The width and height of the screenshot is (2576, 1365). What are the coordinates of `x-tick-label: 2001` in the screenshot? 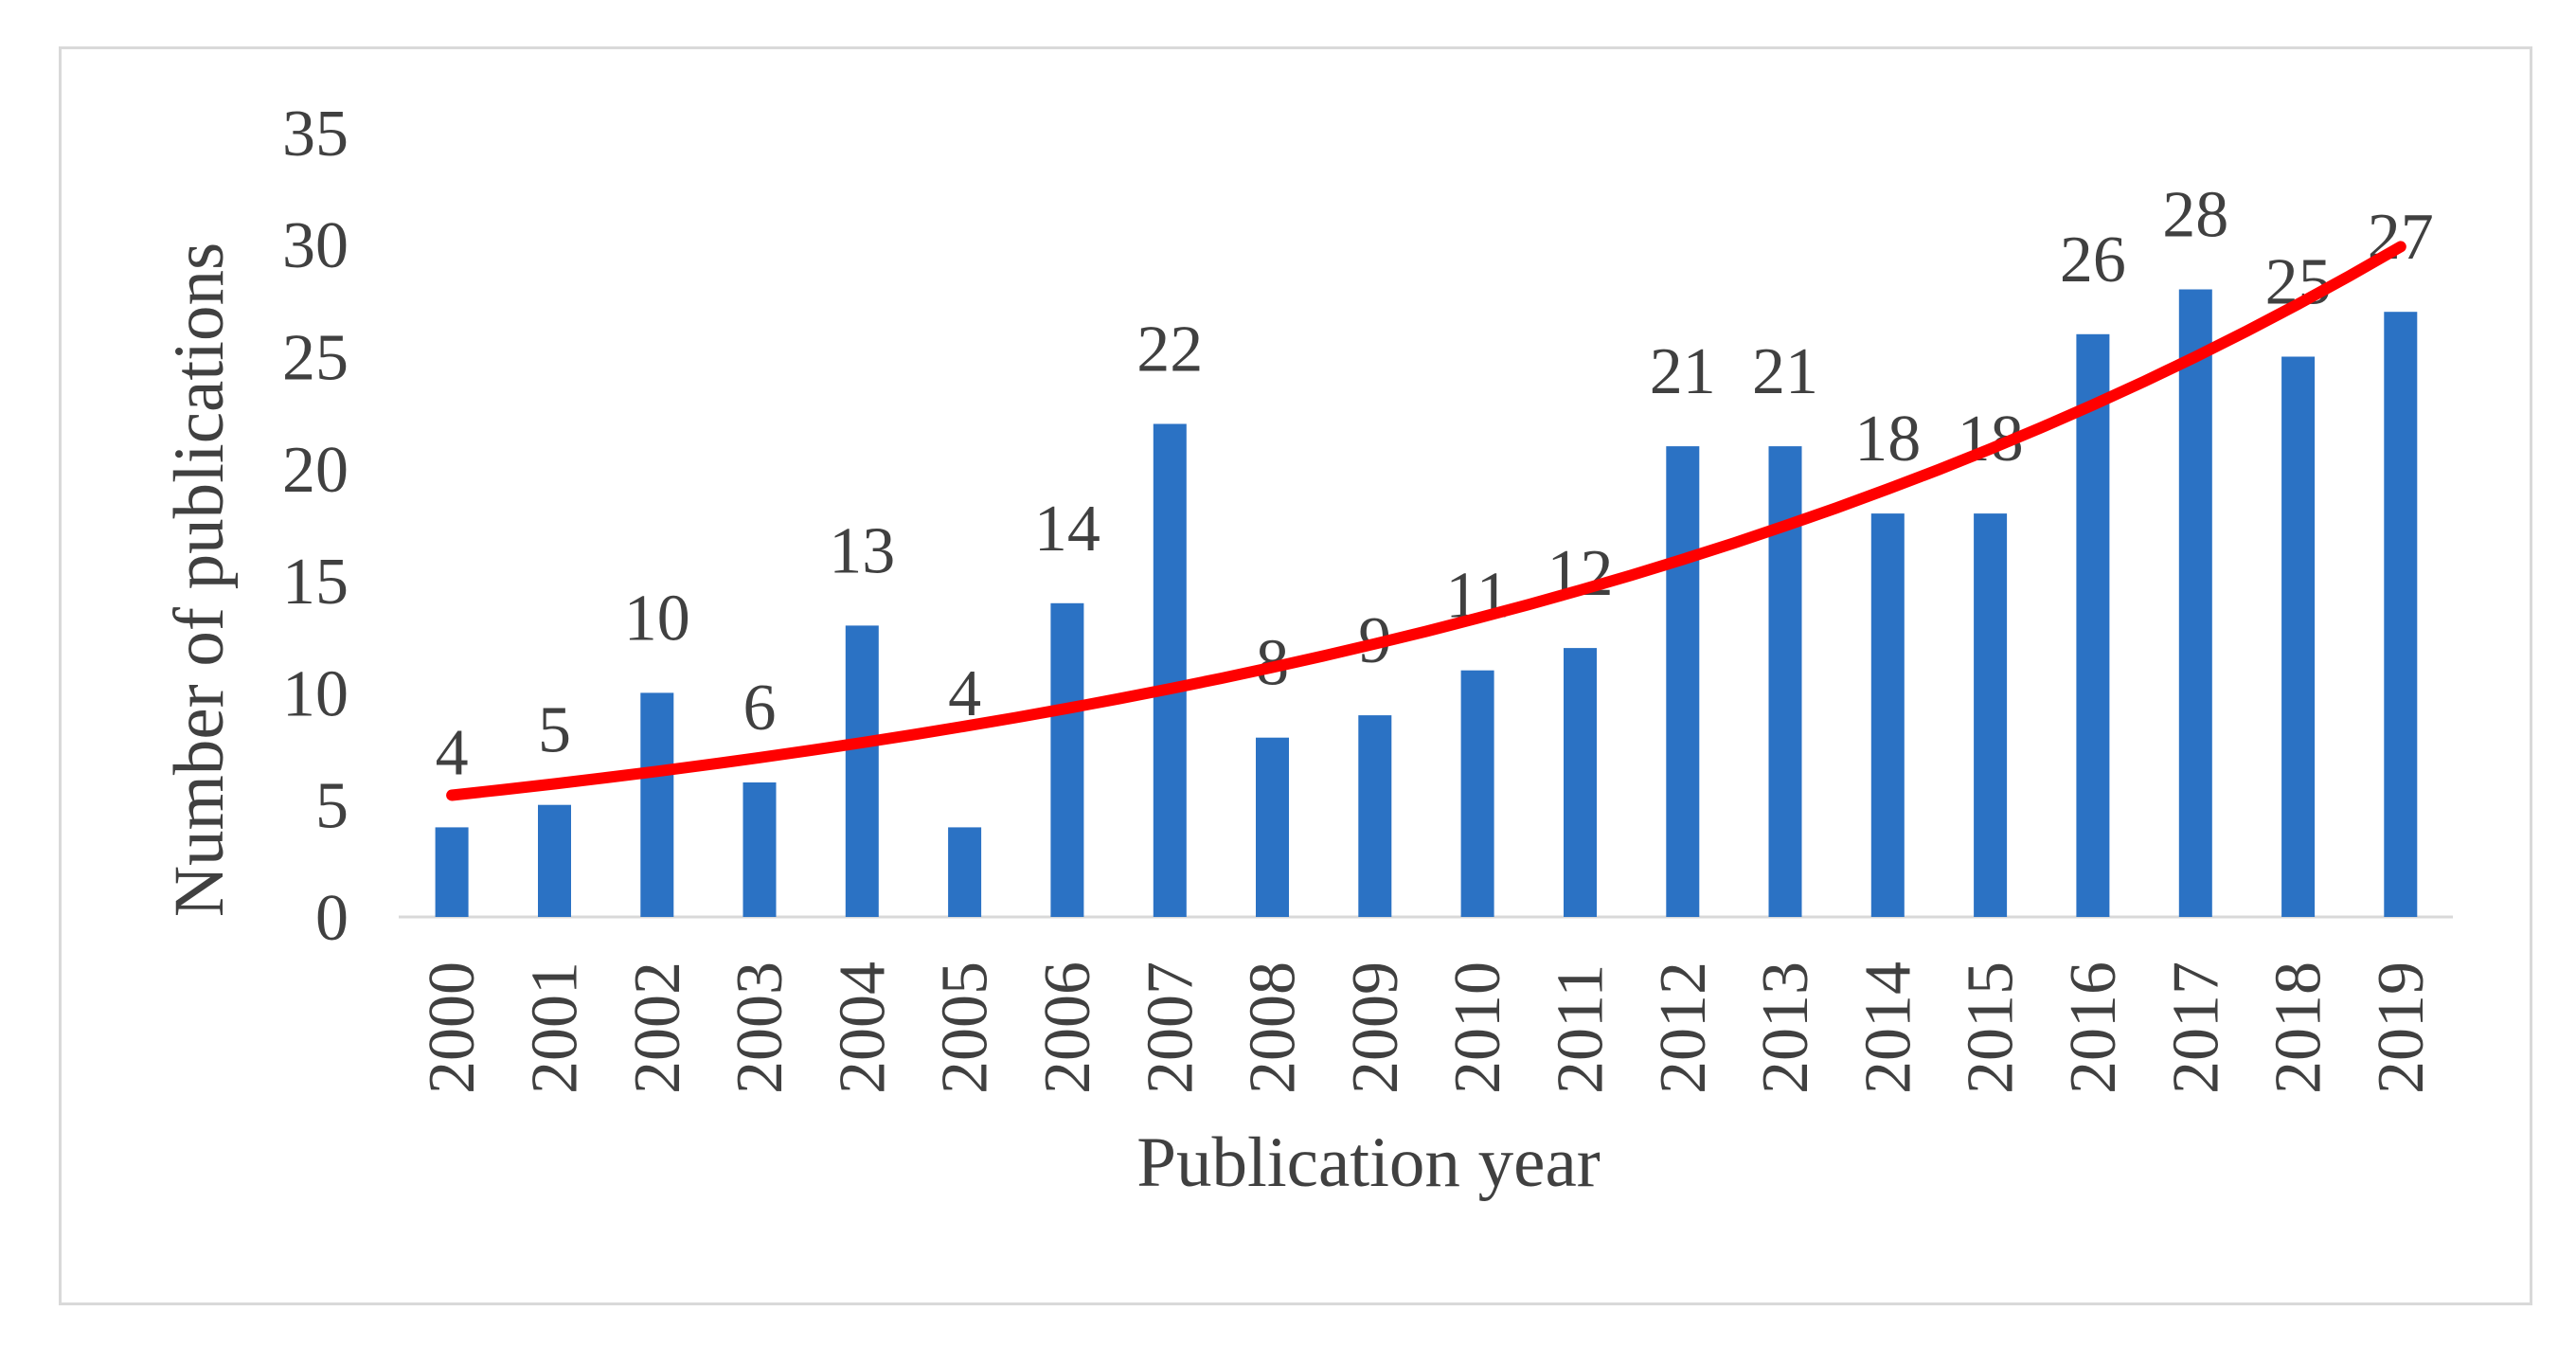 It's located at (555, 1027).